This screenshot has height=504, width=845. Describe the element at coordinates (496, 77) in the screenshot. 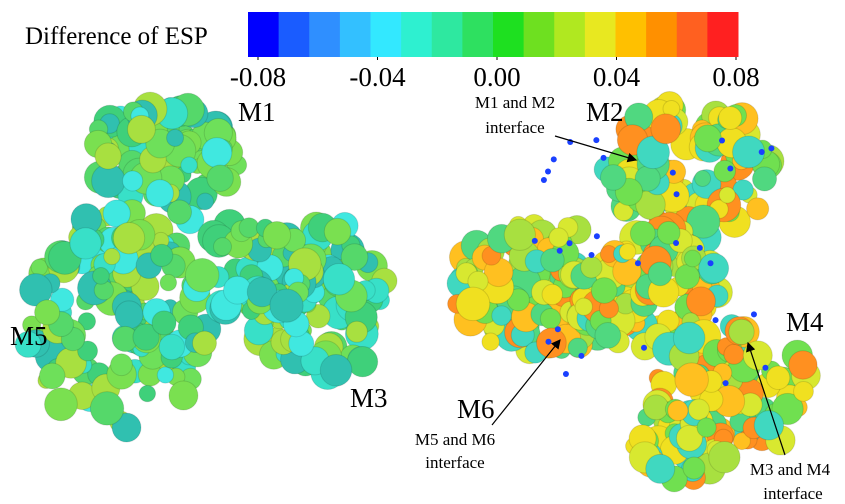

I see `colorbar-tick-label: 0.00` at that location.